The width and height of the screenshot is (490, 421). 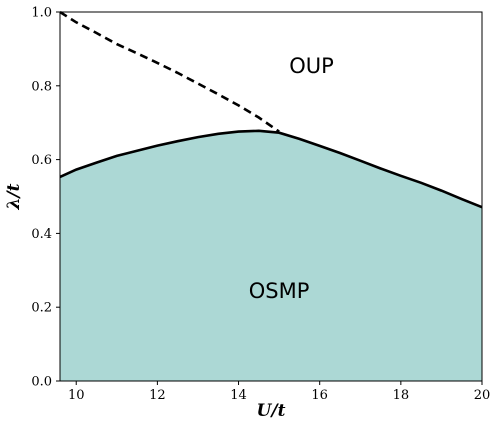 What do you see at coordinates (271, 411) in the screenshot?
I see `x-axis-label: U/t` at bounding box center [271, 411].